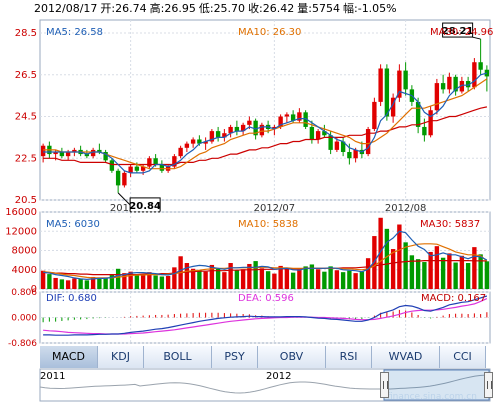  Describe the element at coordinates (26, 200) in the screenshot. I see `price-tick-label: 20.5` at that location.